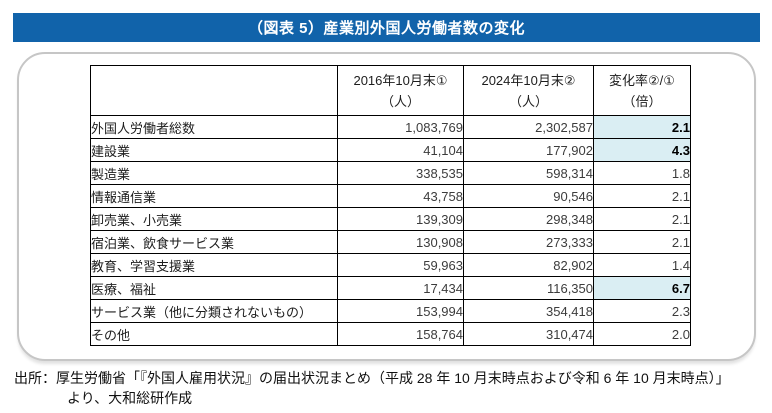 This screenshot has height=413, width=772. I want to click on table-row: 教育、学習支援業 59,963 82,902 1.4, so click(390, 265).